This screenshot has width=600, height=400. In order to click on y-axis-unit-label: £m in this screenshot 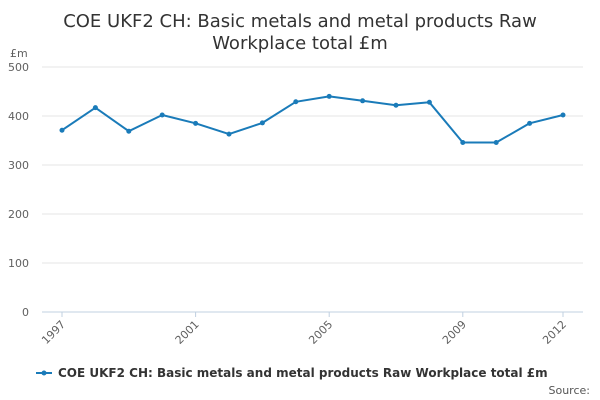, I will do `click(19, 53)`.